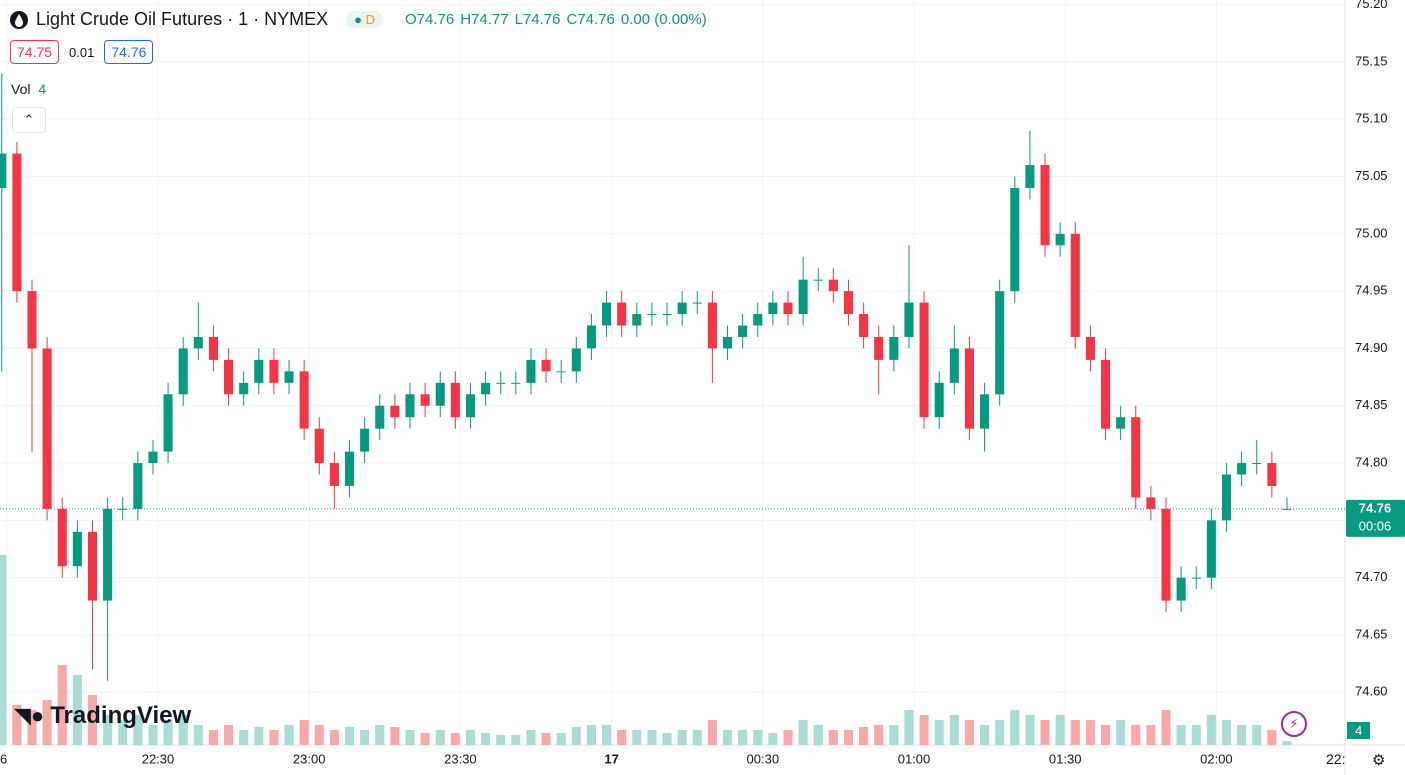  What do you see at coordinates (1371, 461) in the screenshot?
I see `y-tick-label: 74.80` at bounding box center [1371, 461].